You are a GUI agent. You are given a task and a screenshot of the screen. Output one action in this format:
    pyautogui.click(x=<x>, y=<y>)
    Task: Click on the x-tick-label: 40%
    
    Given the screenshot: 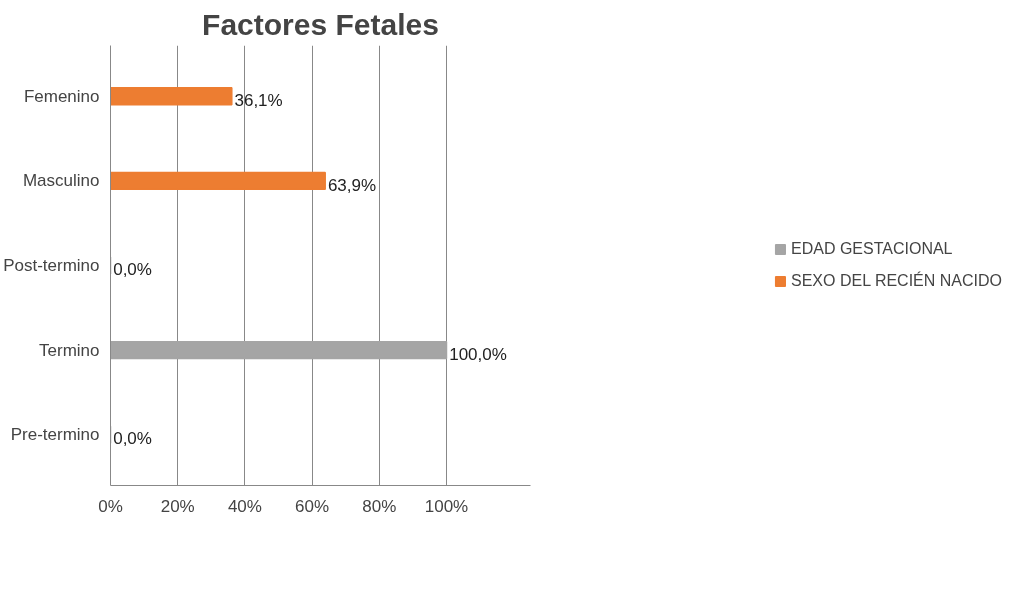 What is the action you would take?
    pyautogui.click(x=244, y=506)
    